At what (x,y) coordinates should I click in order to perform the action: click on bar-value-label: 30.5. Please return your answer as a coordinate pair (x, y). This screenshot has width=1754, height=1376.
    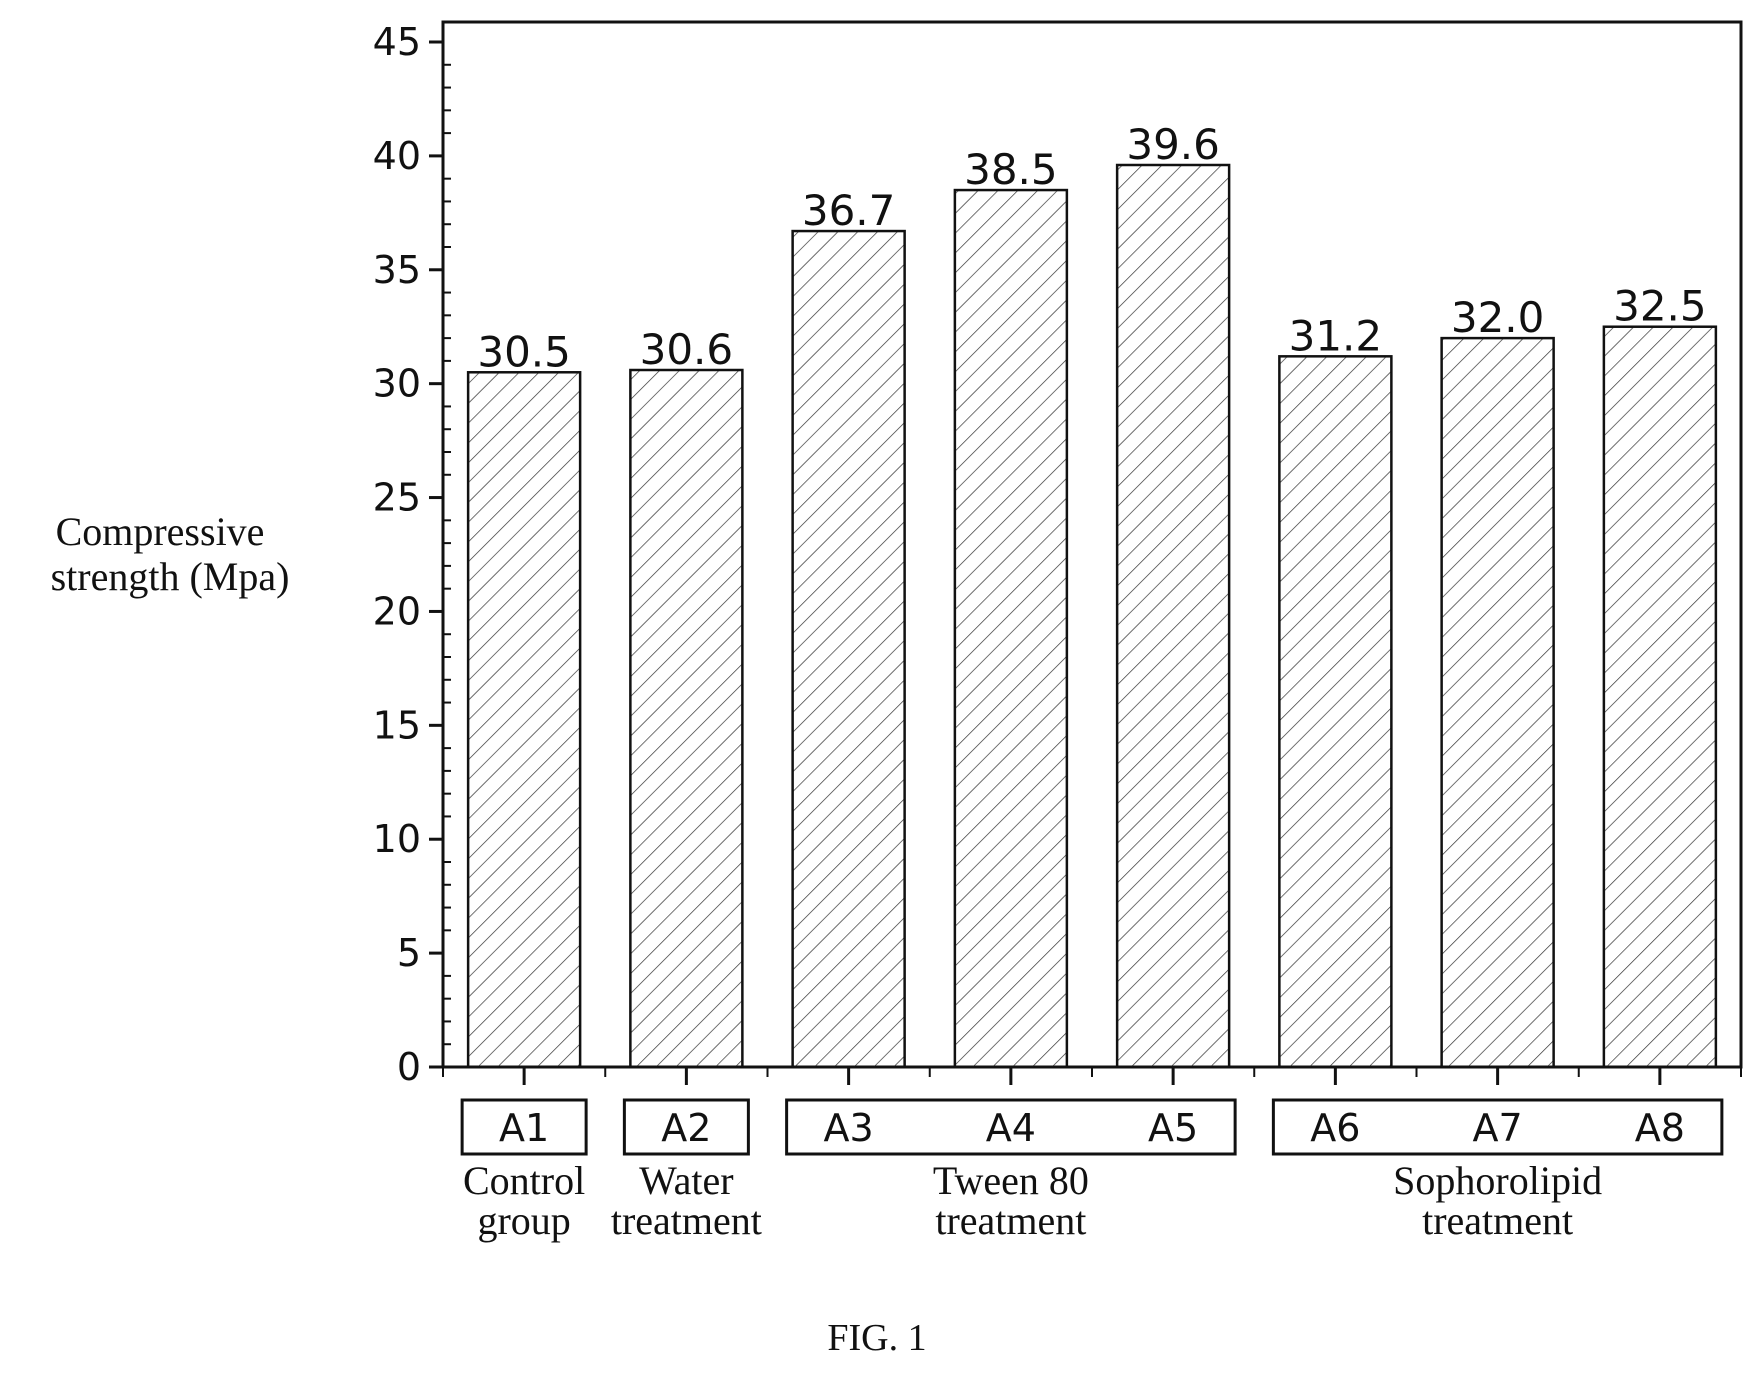
    Looking at the image, I should click on (524, 351).